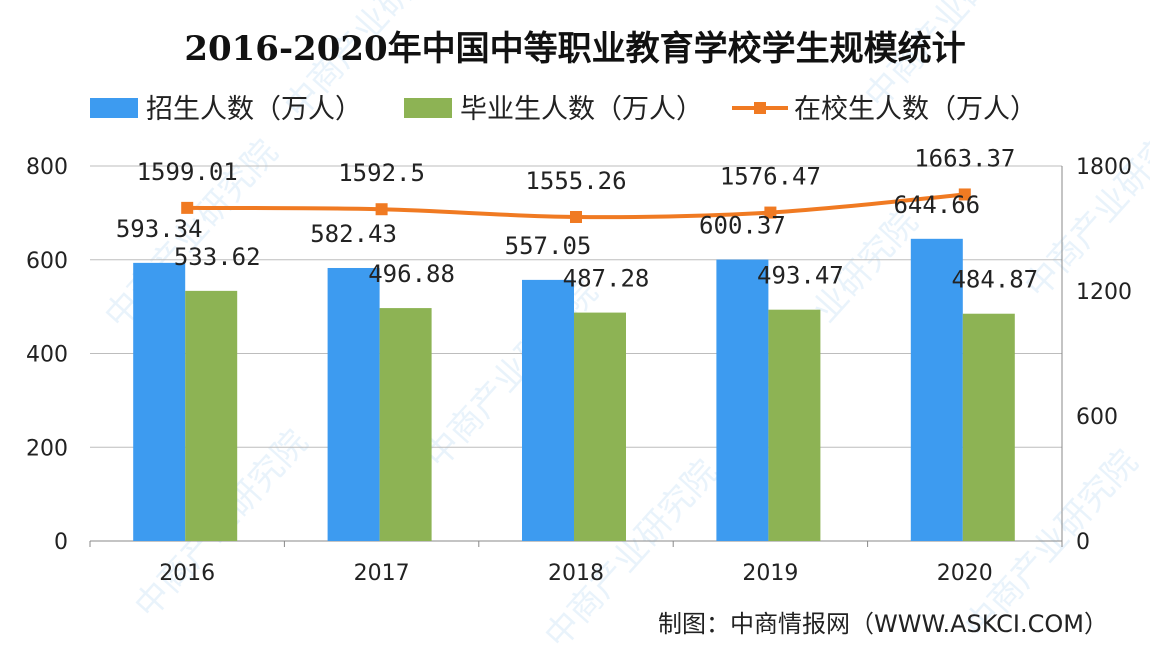 This screenshot has width=1150, height=652. Describe the element at coordinates (382, 573) in the screenshot. I see `x-tick-label: 2017` at that location.